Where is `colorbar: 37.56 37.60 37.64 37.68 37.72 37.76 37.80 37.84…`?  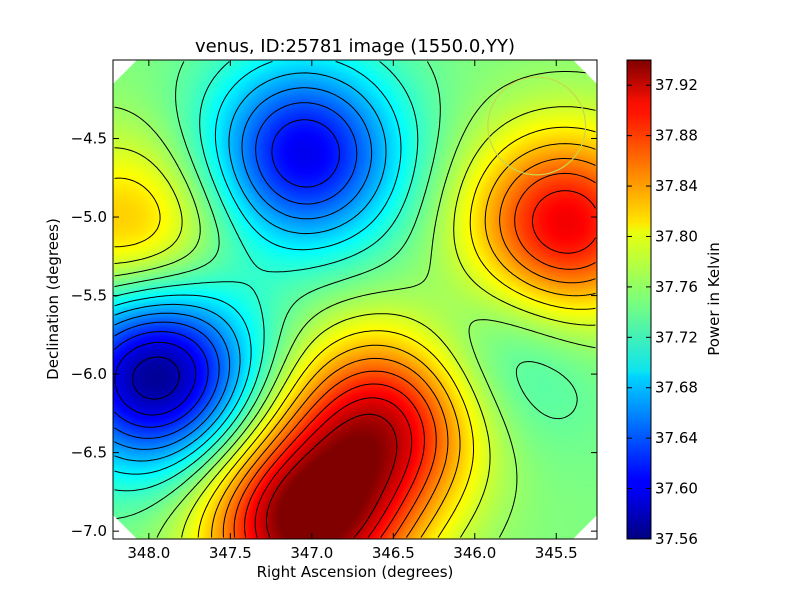
colorbar: 37.56 37.60 37.64 37.68 37.72 37.76 37.80 37.84… is located at coordinates (674, 303).